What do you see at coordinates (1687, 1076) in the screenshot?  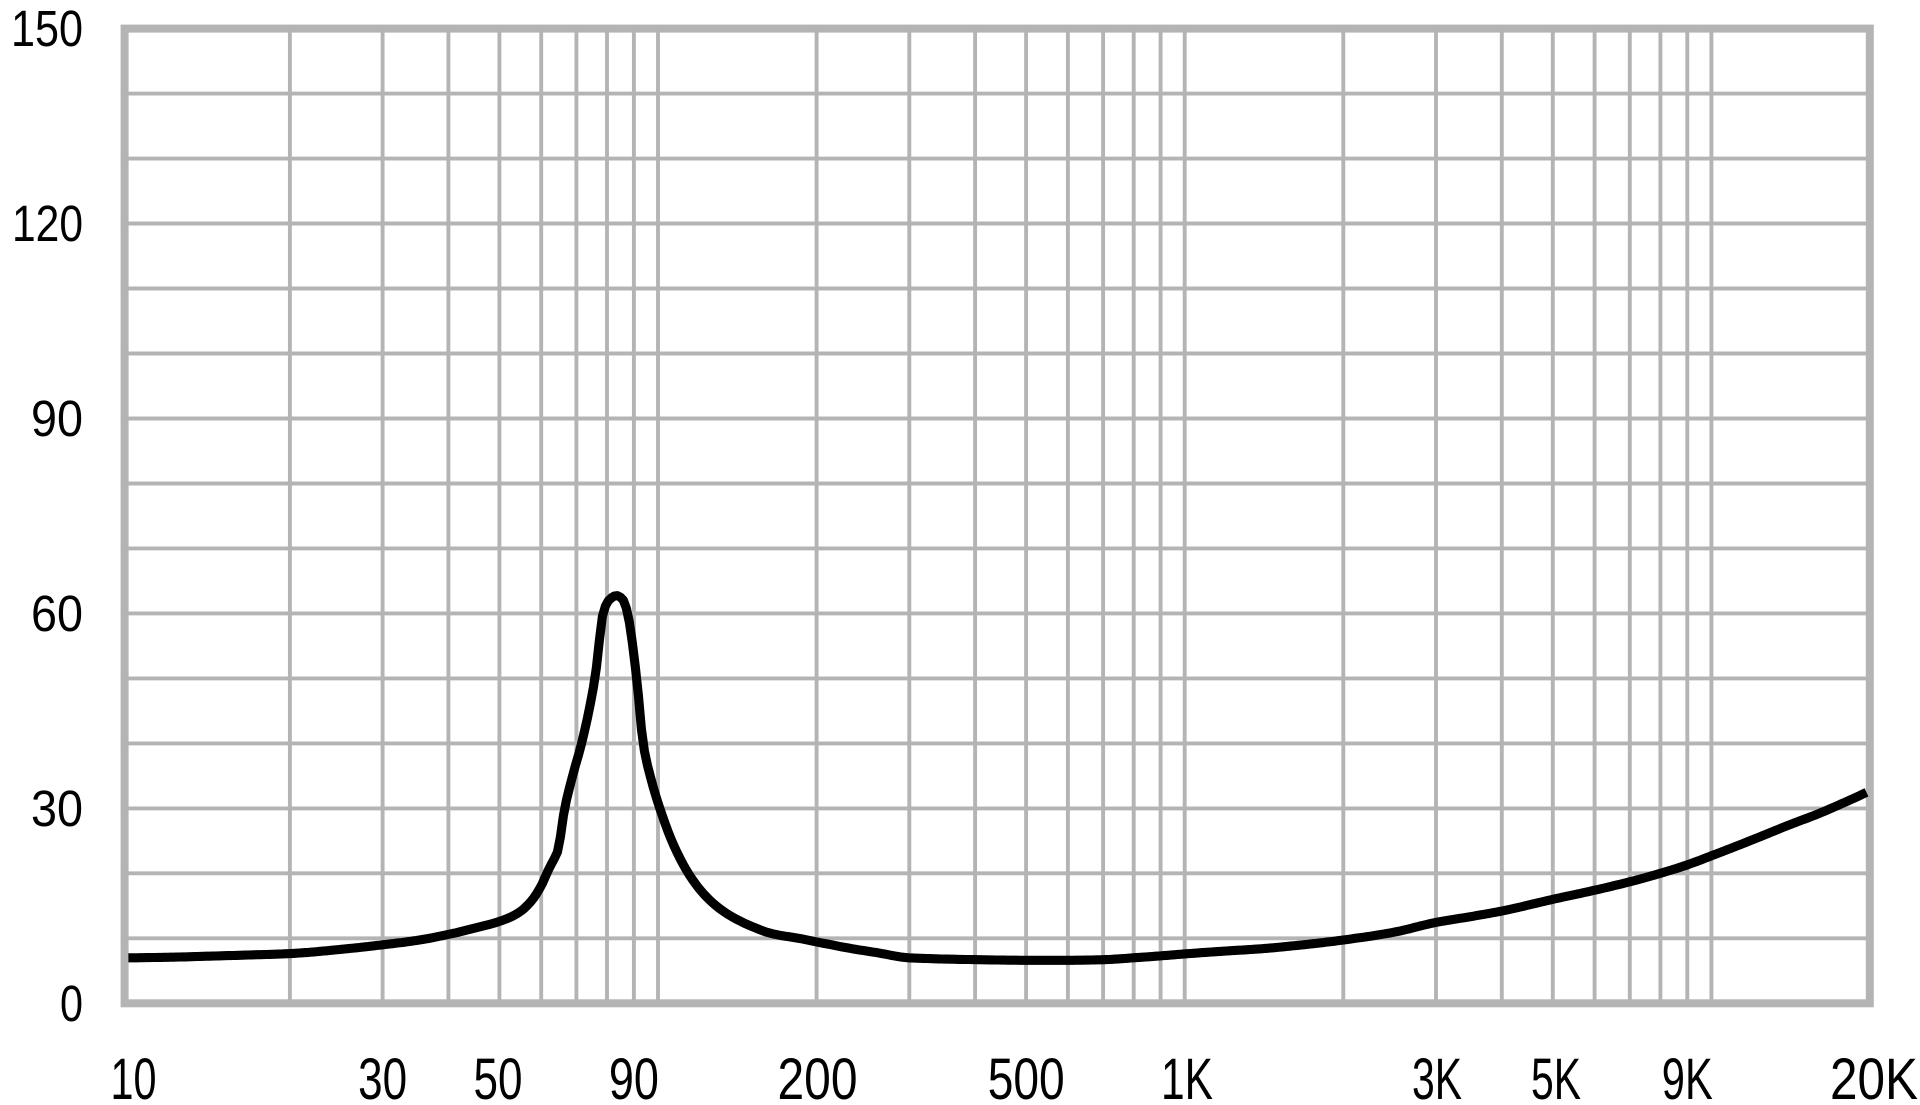 I see `svg-text: 9K` at bounding box center [1687, 1076].